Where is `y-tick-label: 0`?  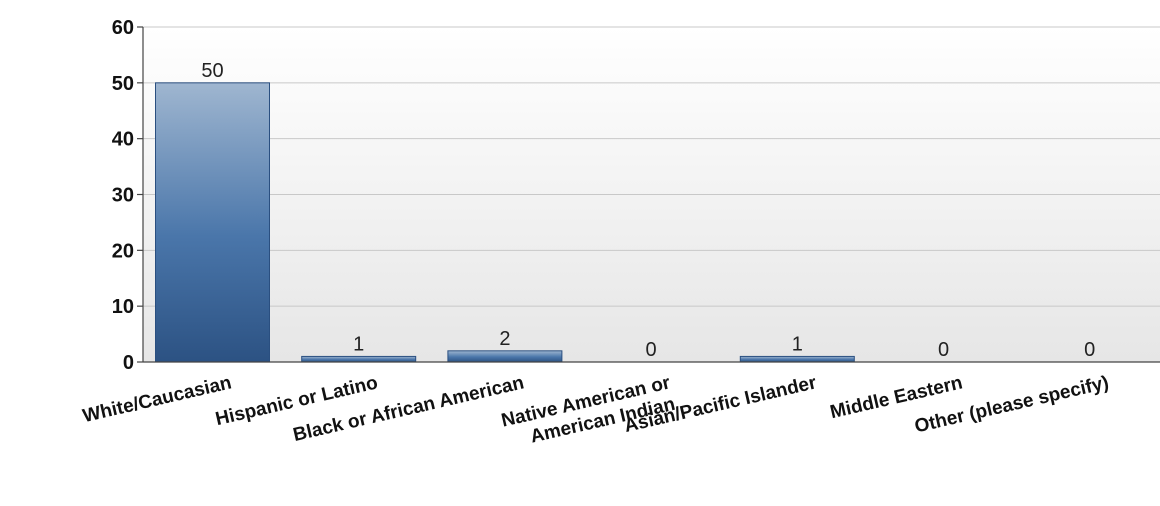 y-tick-label: 0 is located at coordinates (128, 363).